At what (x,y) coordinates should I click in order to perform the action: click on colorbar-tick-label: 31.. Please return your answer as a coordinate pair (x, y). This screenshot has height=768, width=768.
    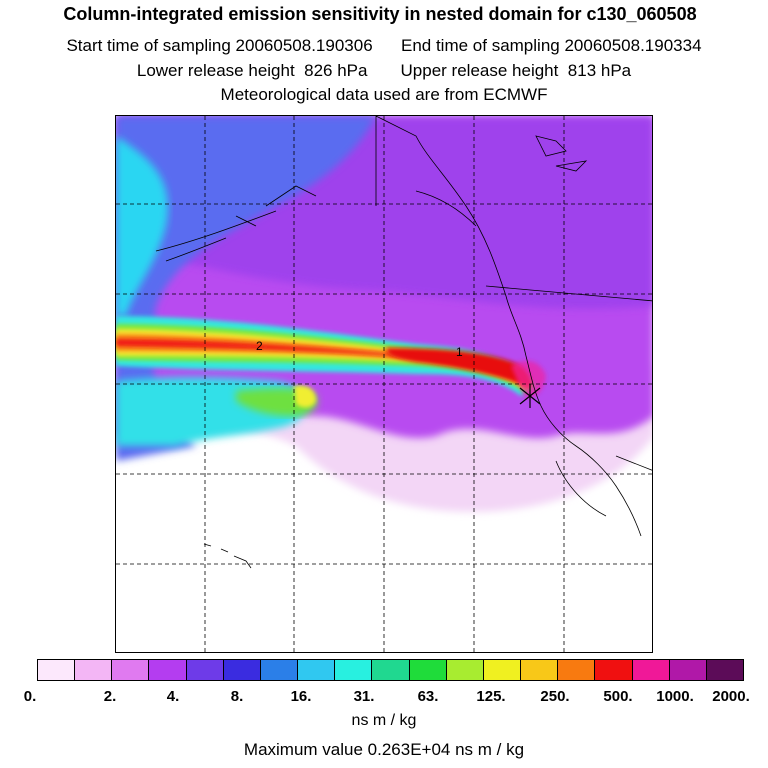
    Looking at the image, I should click on (364, 696).